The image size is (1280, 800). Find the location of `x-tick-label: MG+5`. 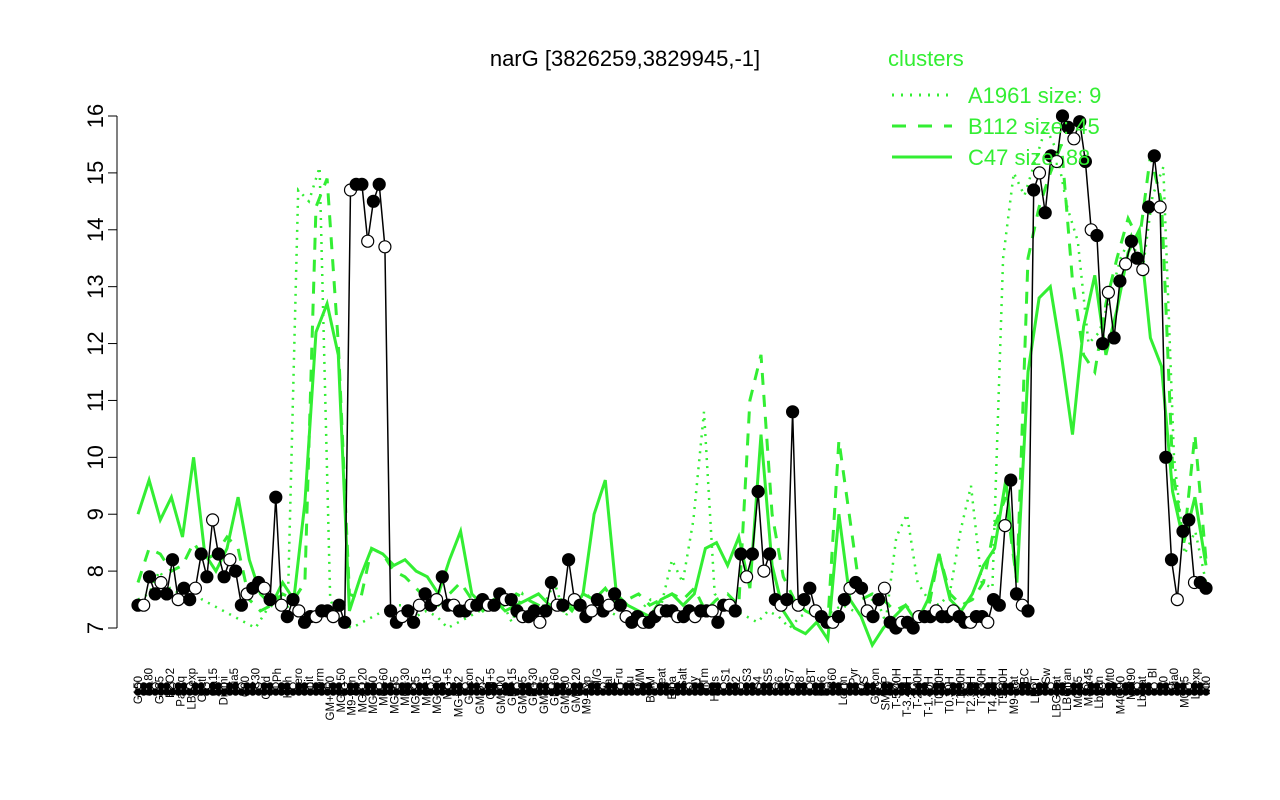

x-tick-label: MG+5 is located at coordinates (449, 684).